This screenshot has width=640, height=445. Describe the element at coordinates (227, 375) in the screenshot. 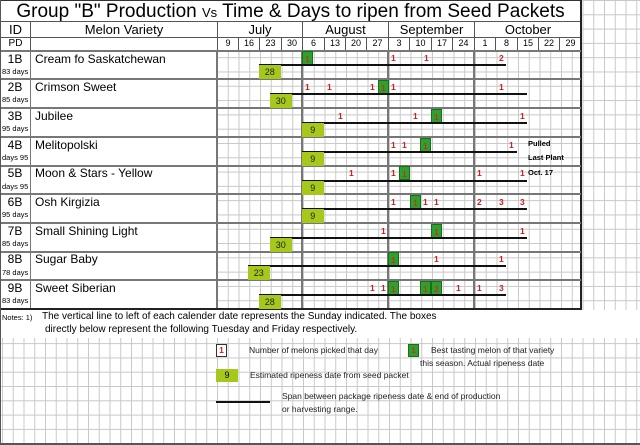

I see `legend-estimate-swatch: 9` at that location.